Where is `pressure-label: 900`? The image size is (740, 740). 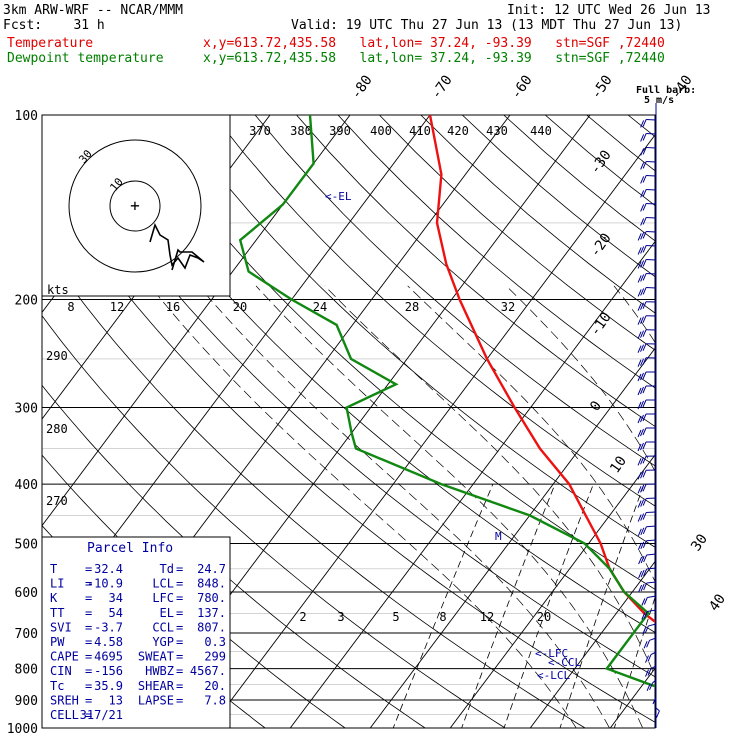 pressure-label: 900 is located at coordinates (26, 701).